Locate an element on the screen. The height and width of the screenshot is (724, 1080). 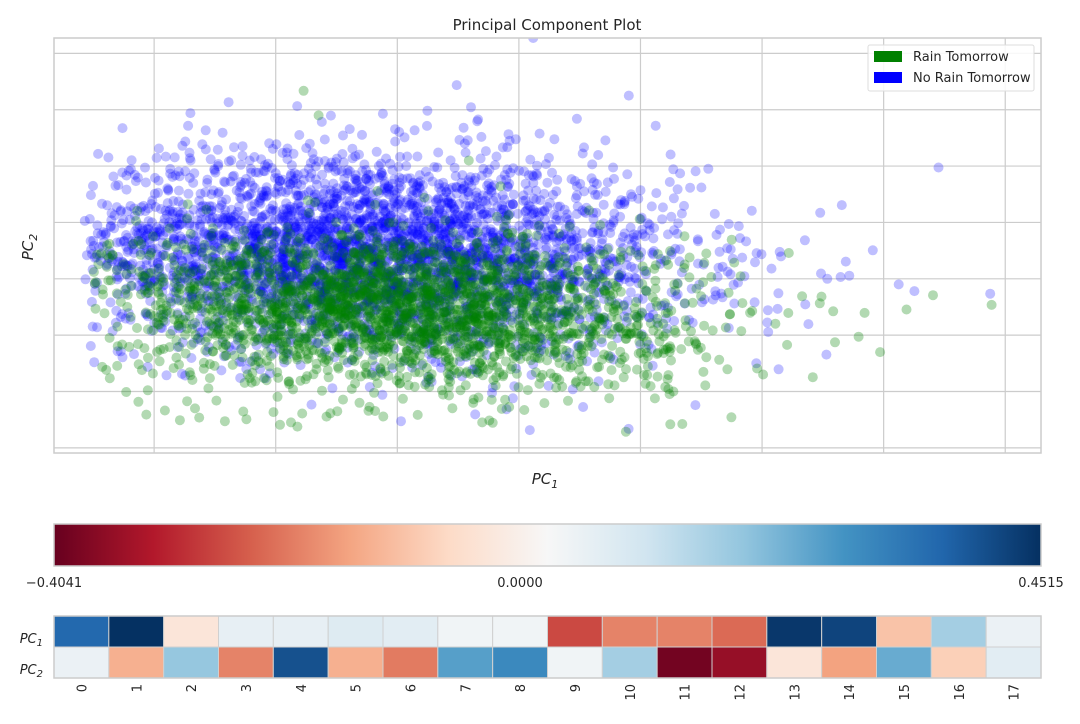
no-rain-point-2040 is located at coordinates (179, 172).